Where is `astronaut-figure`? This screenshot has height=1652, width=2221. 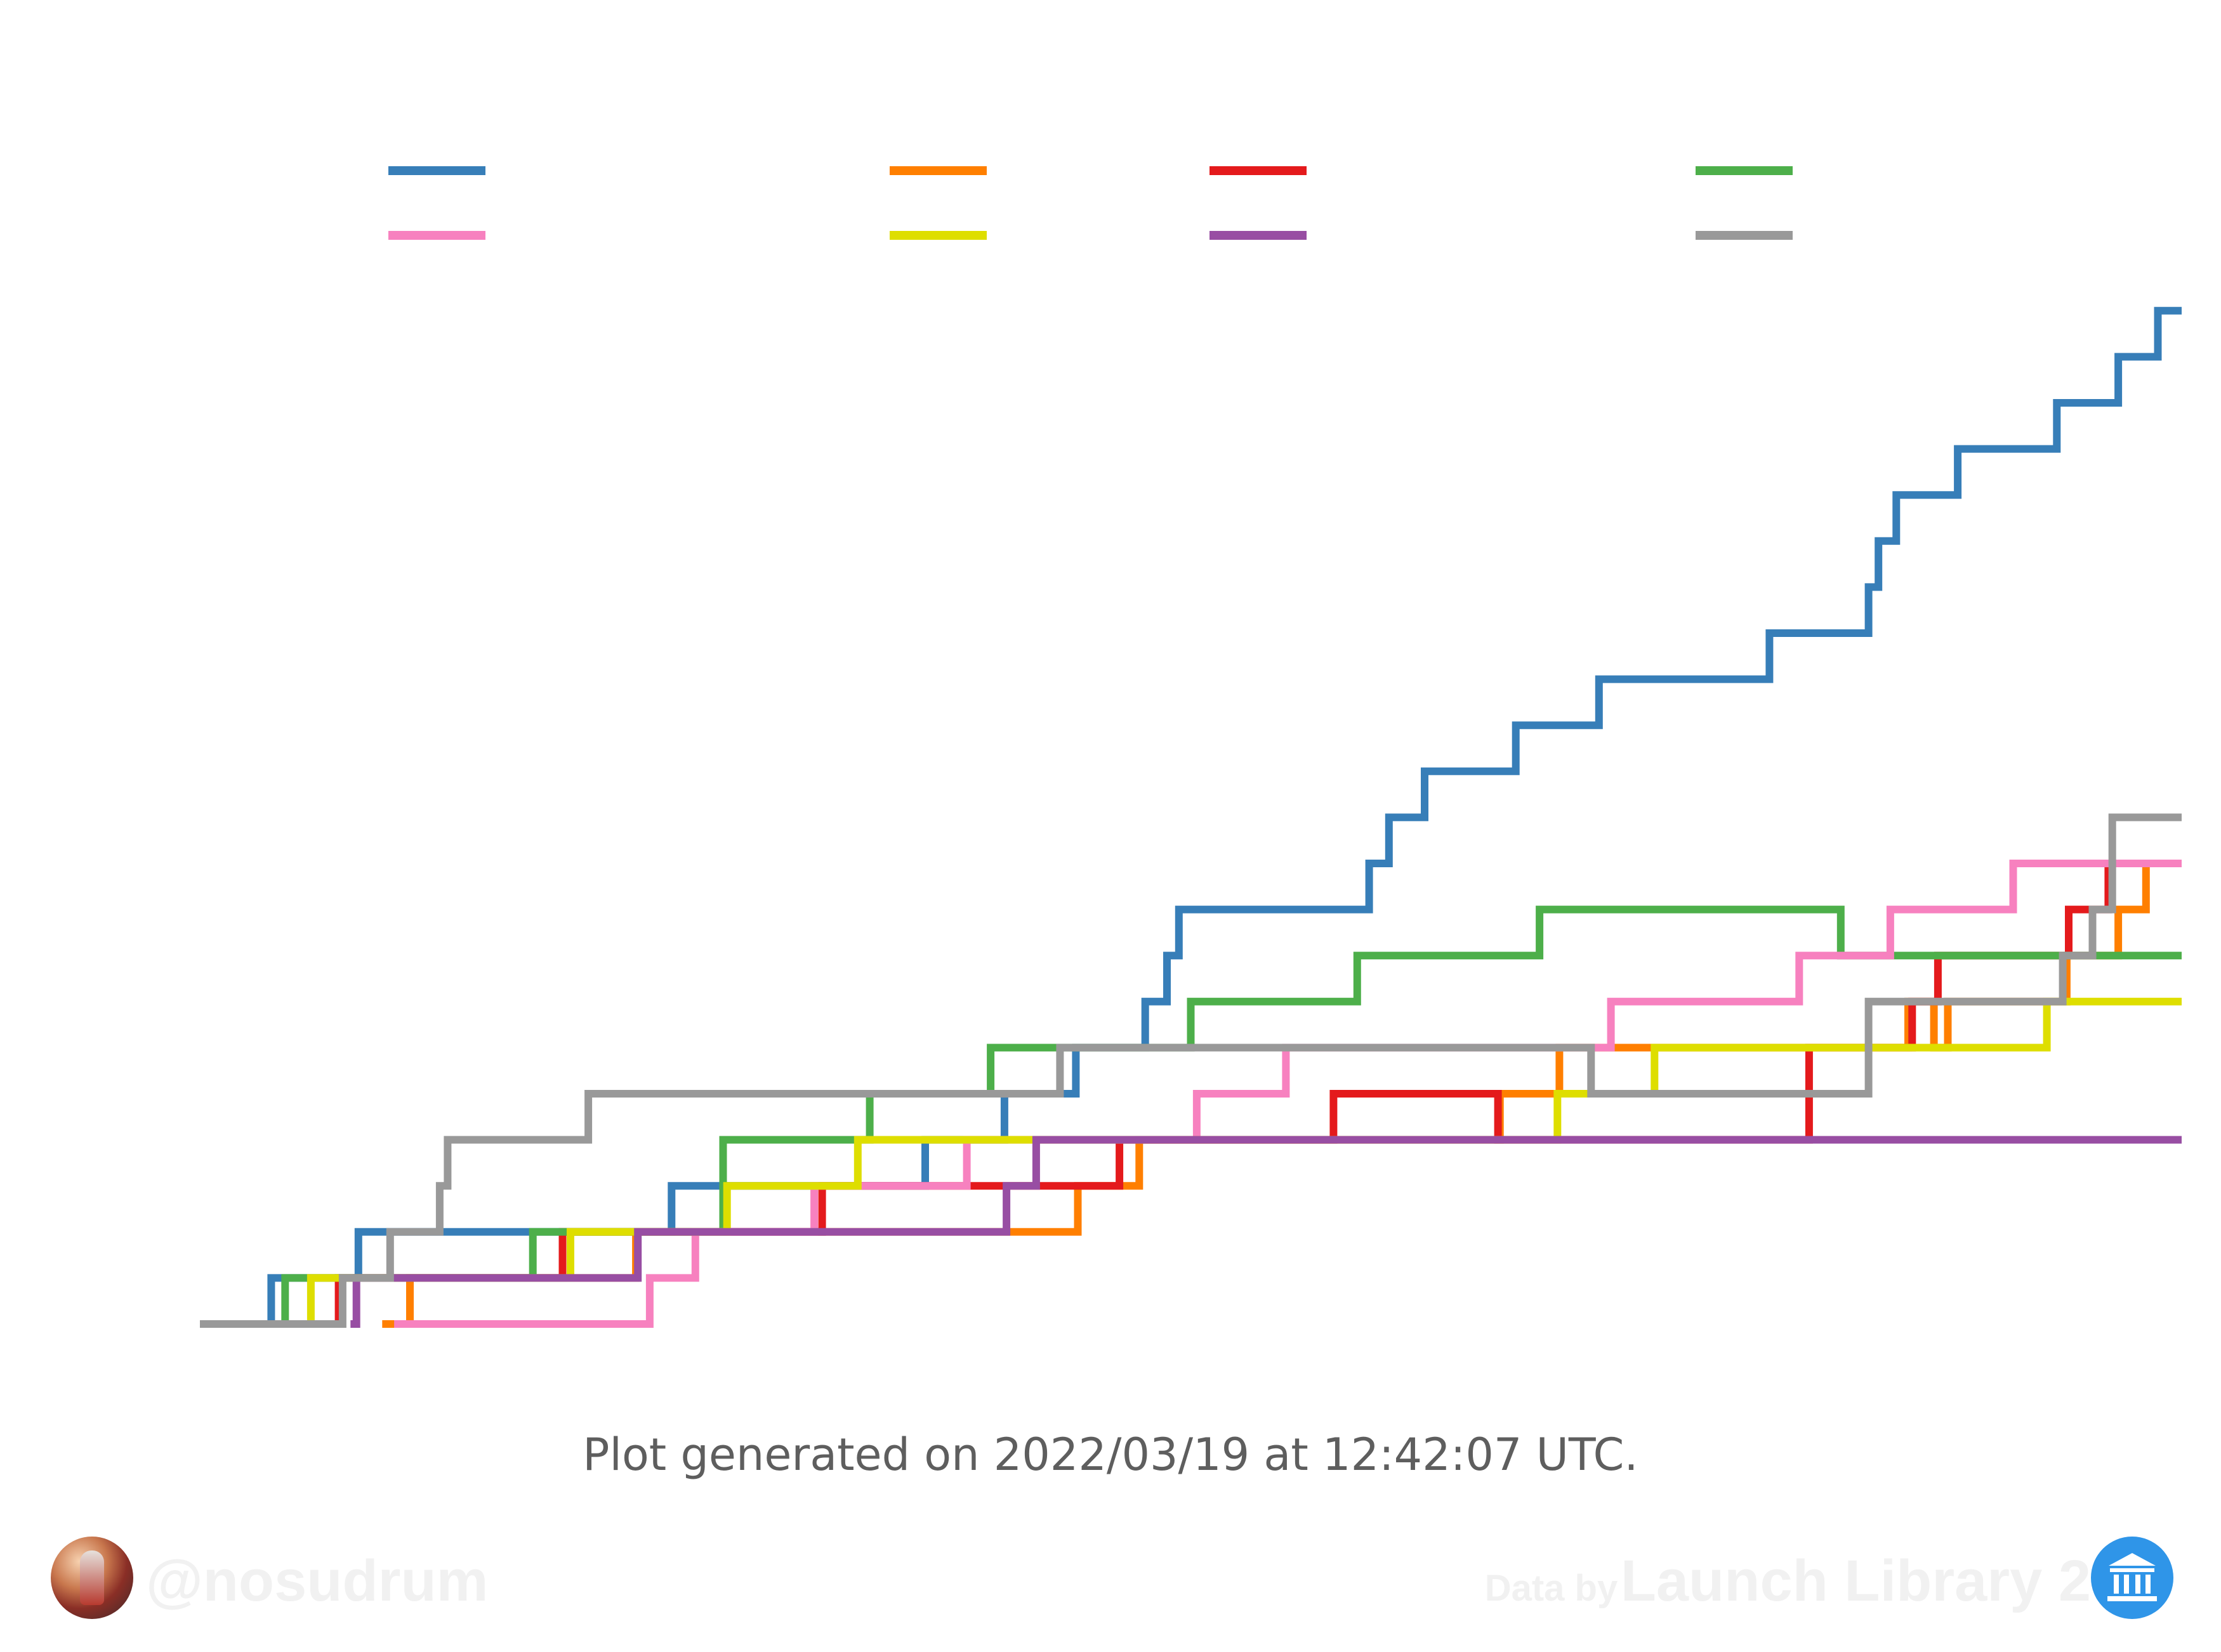
astronaut-figure is located at coordinates (92, 1577).